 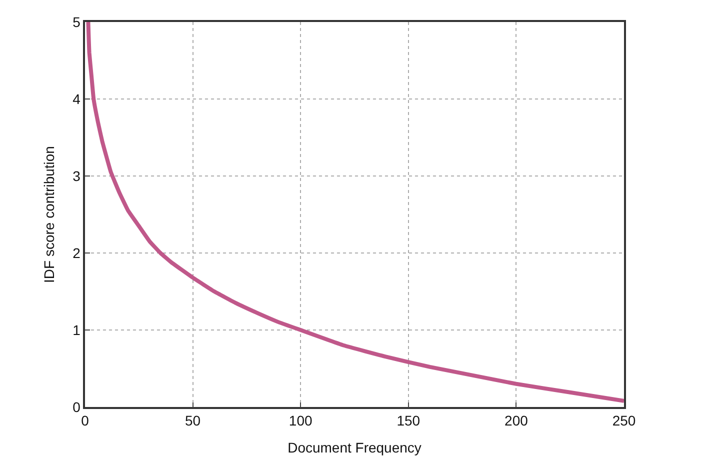 I want to click on x-tick-label: 100, so click(x=300, y=420).